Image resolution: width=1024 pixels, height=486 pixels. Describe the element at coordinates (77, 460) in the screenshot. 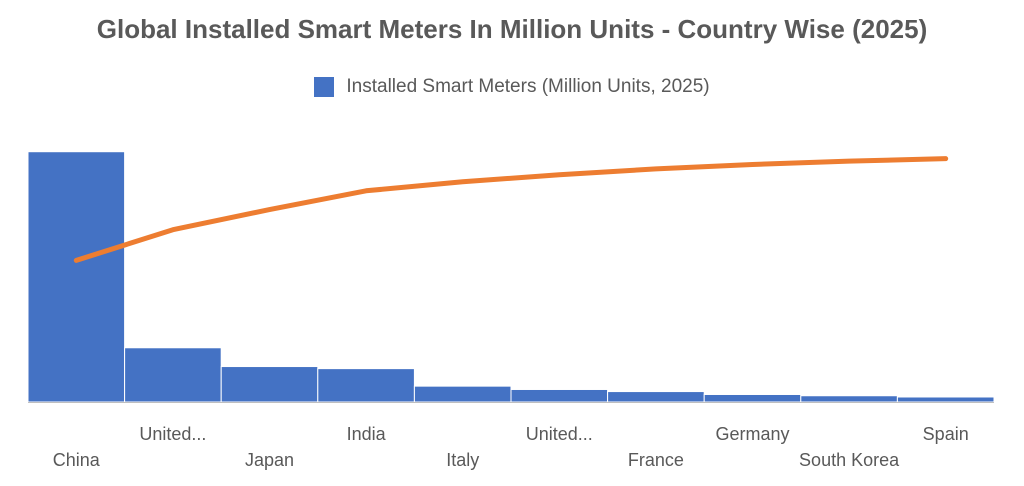

I see `x-tick-label: China` at that location.